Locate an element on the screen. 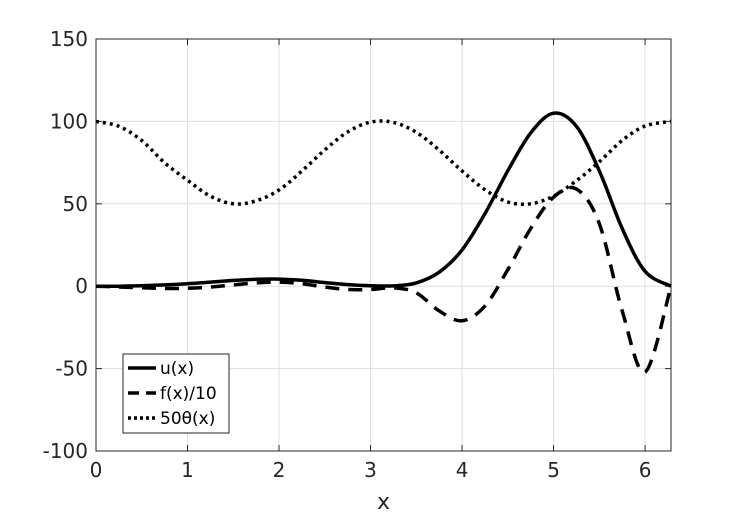 The image size is (742, 517). y-tick-label: 100 is located at coordinates (69, 121).